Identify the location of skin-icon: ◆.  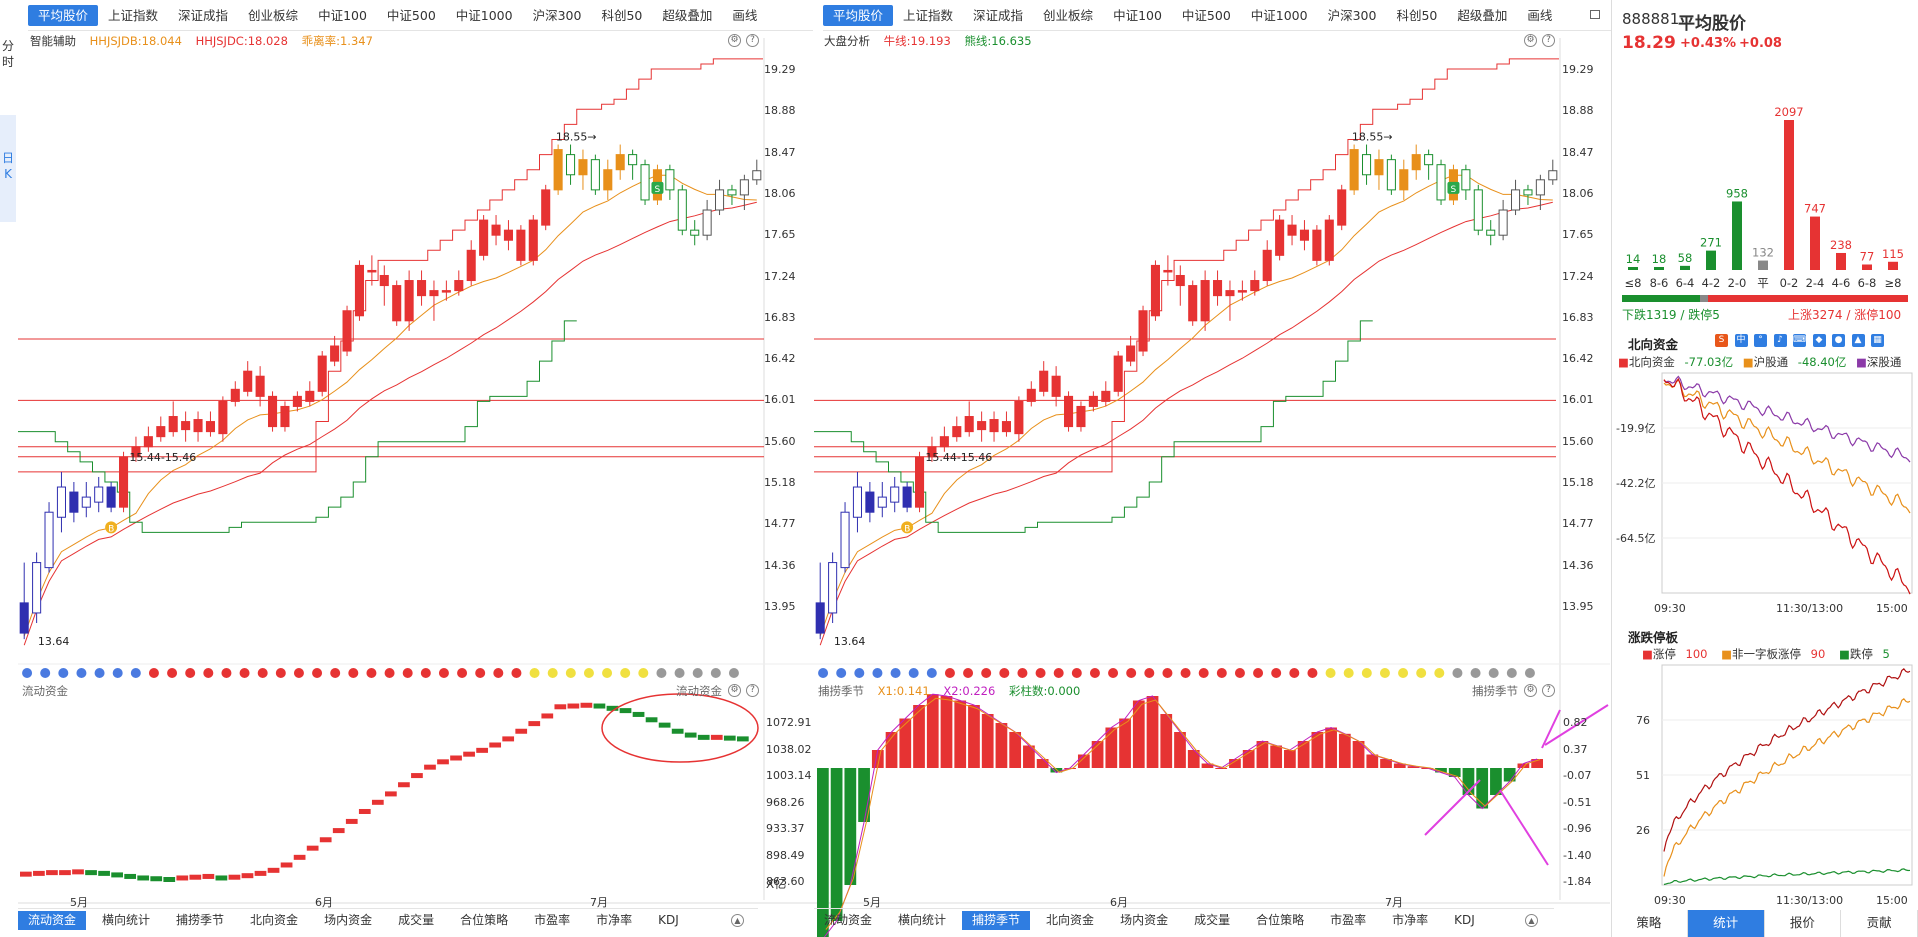
(1819, 340).